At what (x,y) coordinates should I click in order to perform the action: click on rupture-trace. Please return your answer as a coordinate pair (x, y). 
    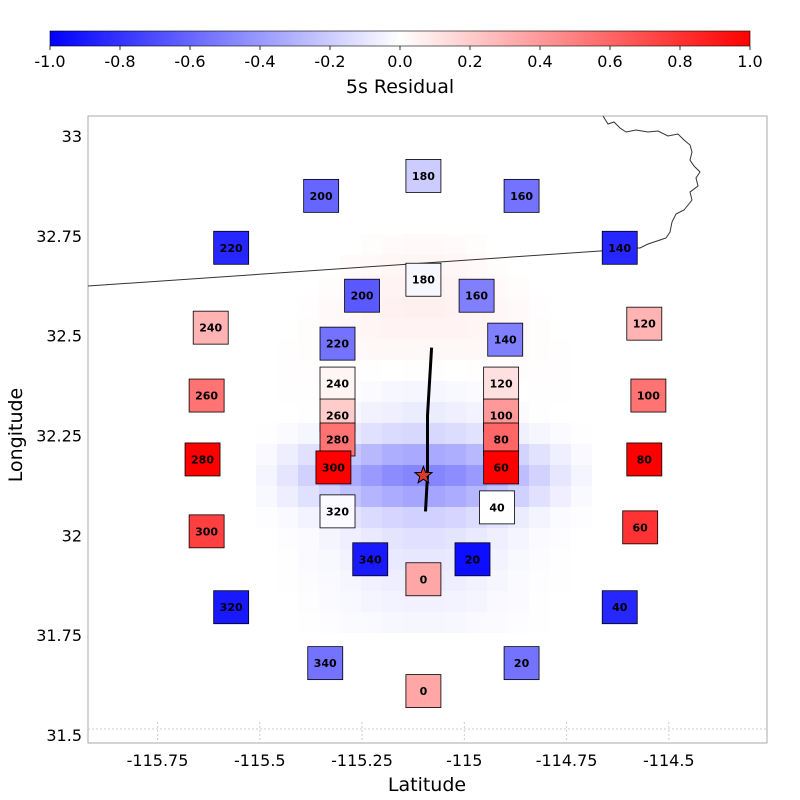
    Looking at the image, I should click on (429, 429).